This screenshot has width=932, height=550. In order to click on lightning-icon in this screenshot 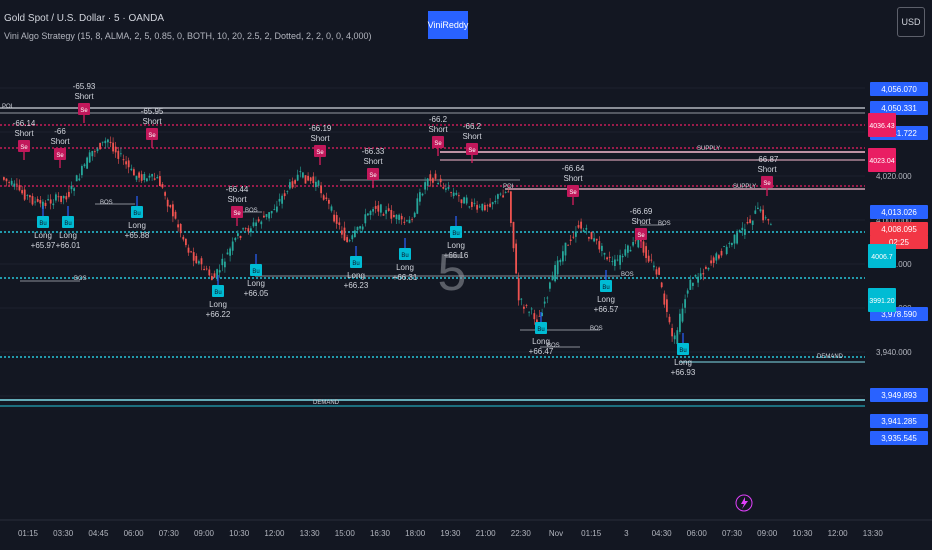, I will do `click(744, 503)`.